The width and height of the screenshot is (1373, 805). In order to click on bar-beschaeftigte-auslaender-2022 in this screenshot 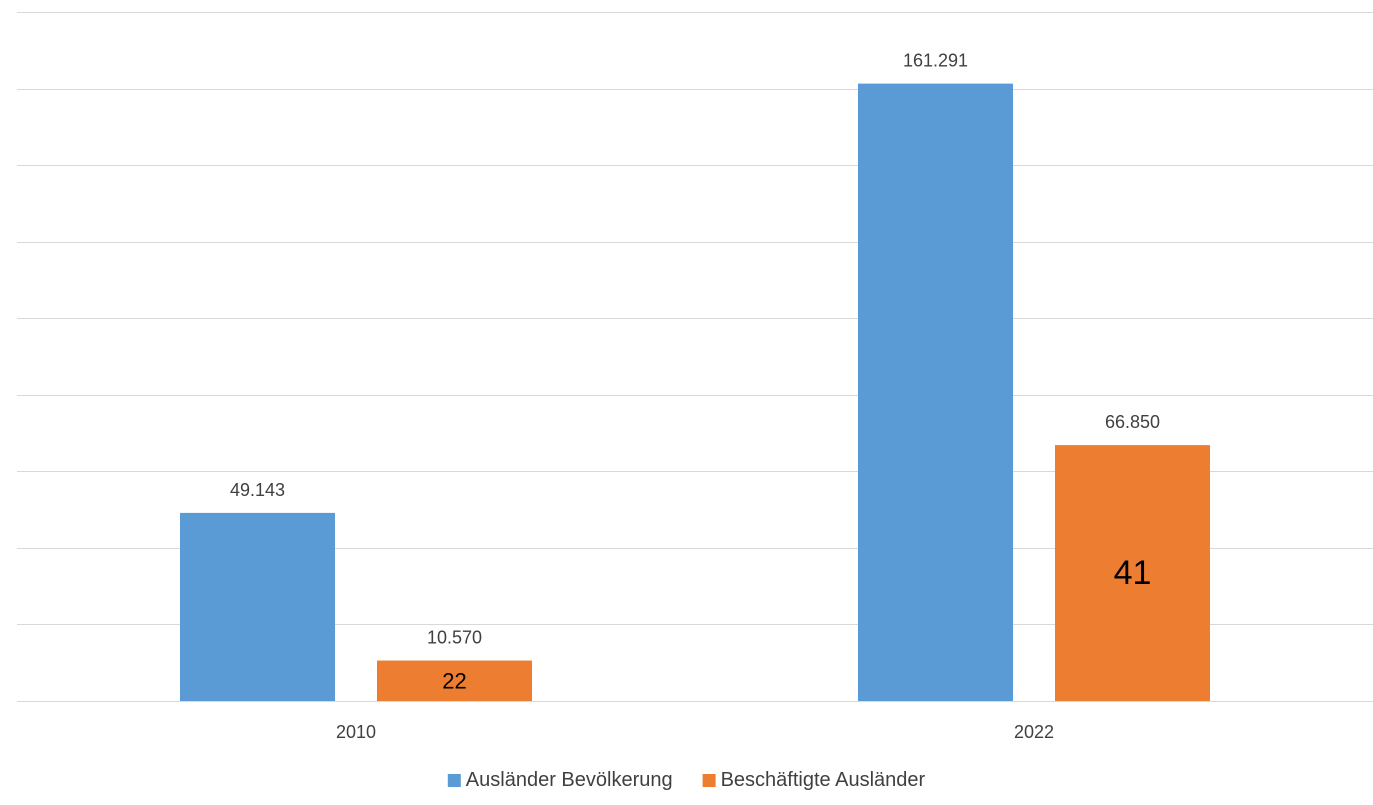, I will do `click(1132, 573)`.